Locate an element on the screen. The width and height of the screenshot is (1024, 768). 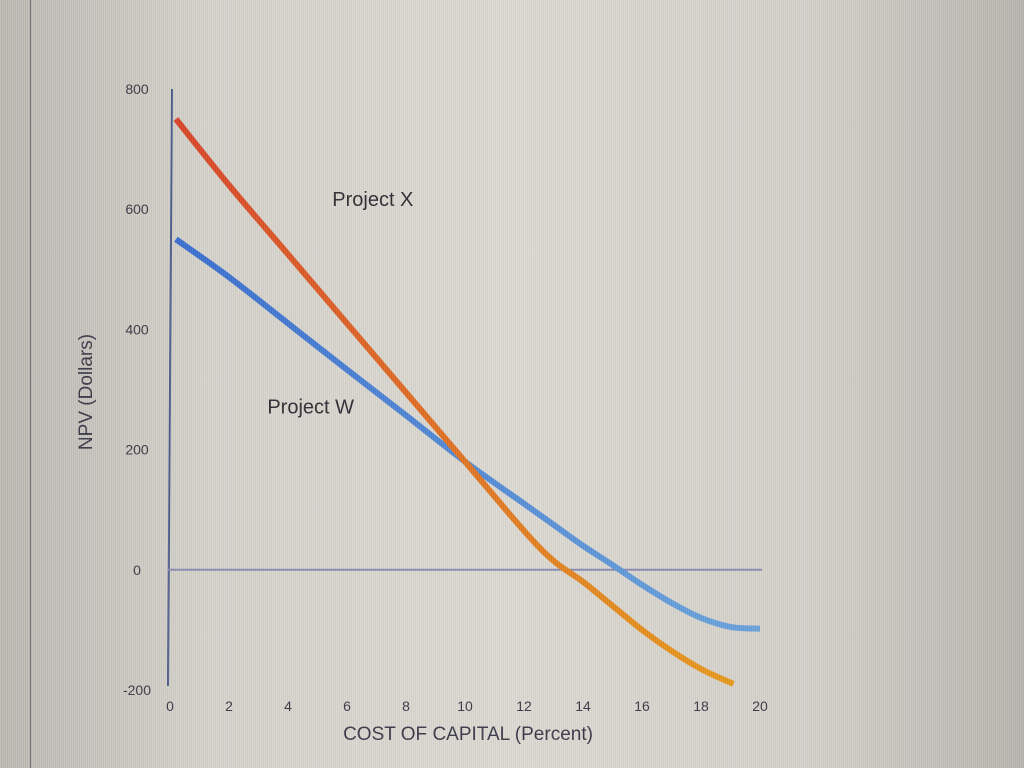
x-tick-label: 4 is located at coordinates (288, 706).